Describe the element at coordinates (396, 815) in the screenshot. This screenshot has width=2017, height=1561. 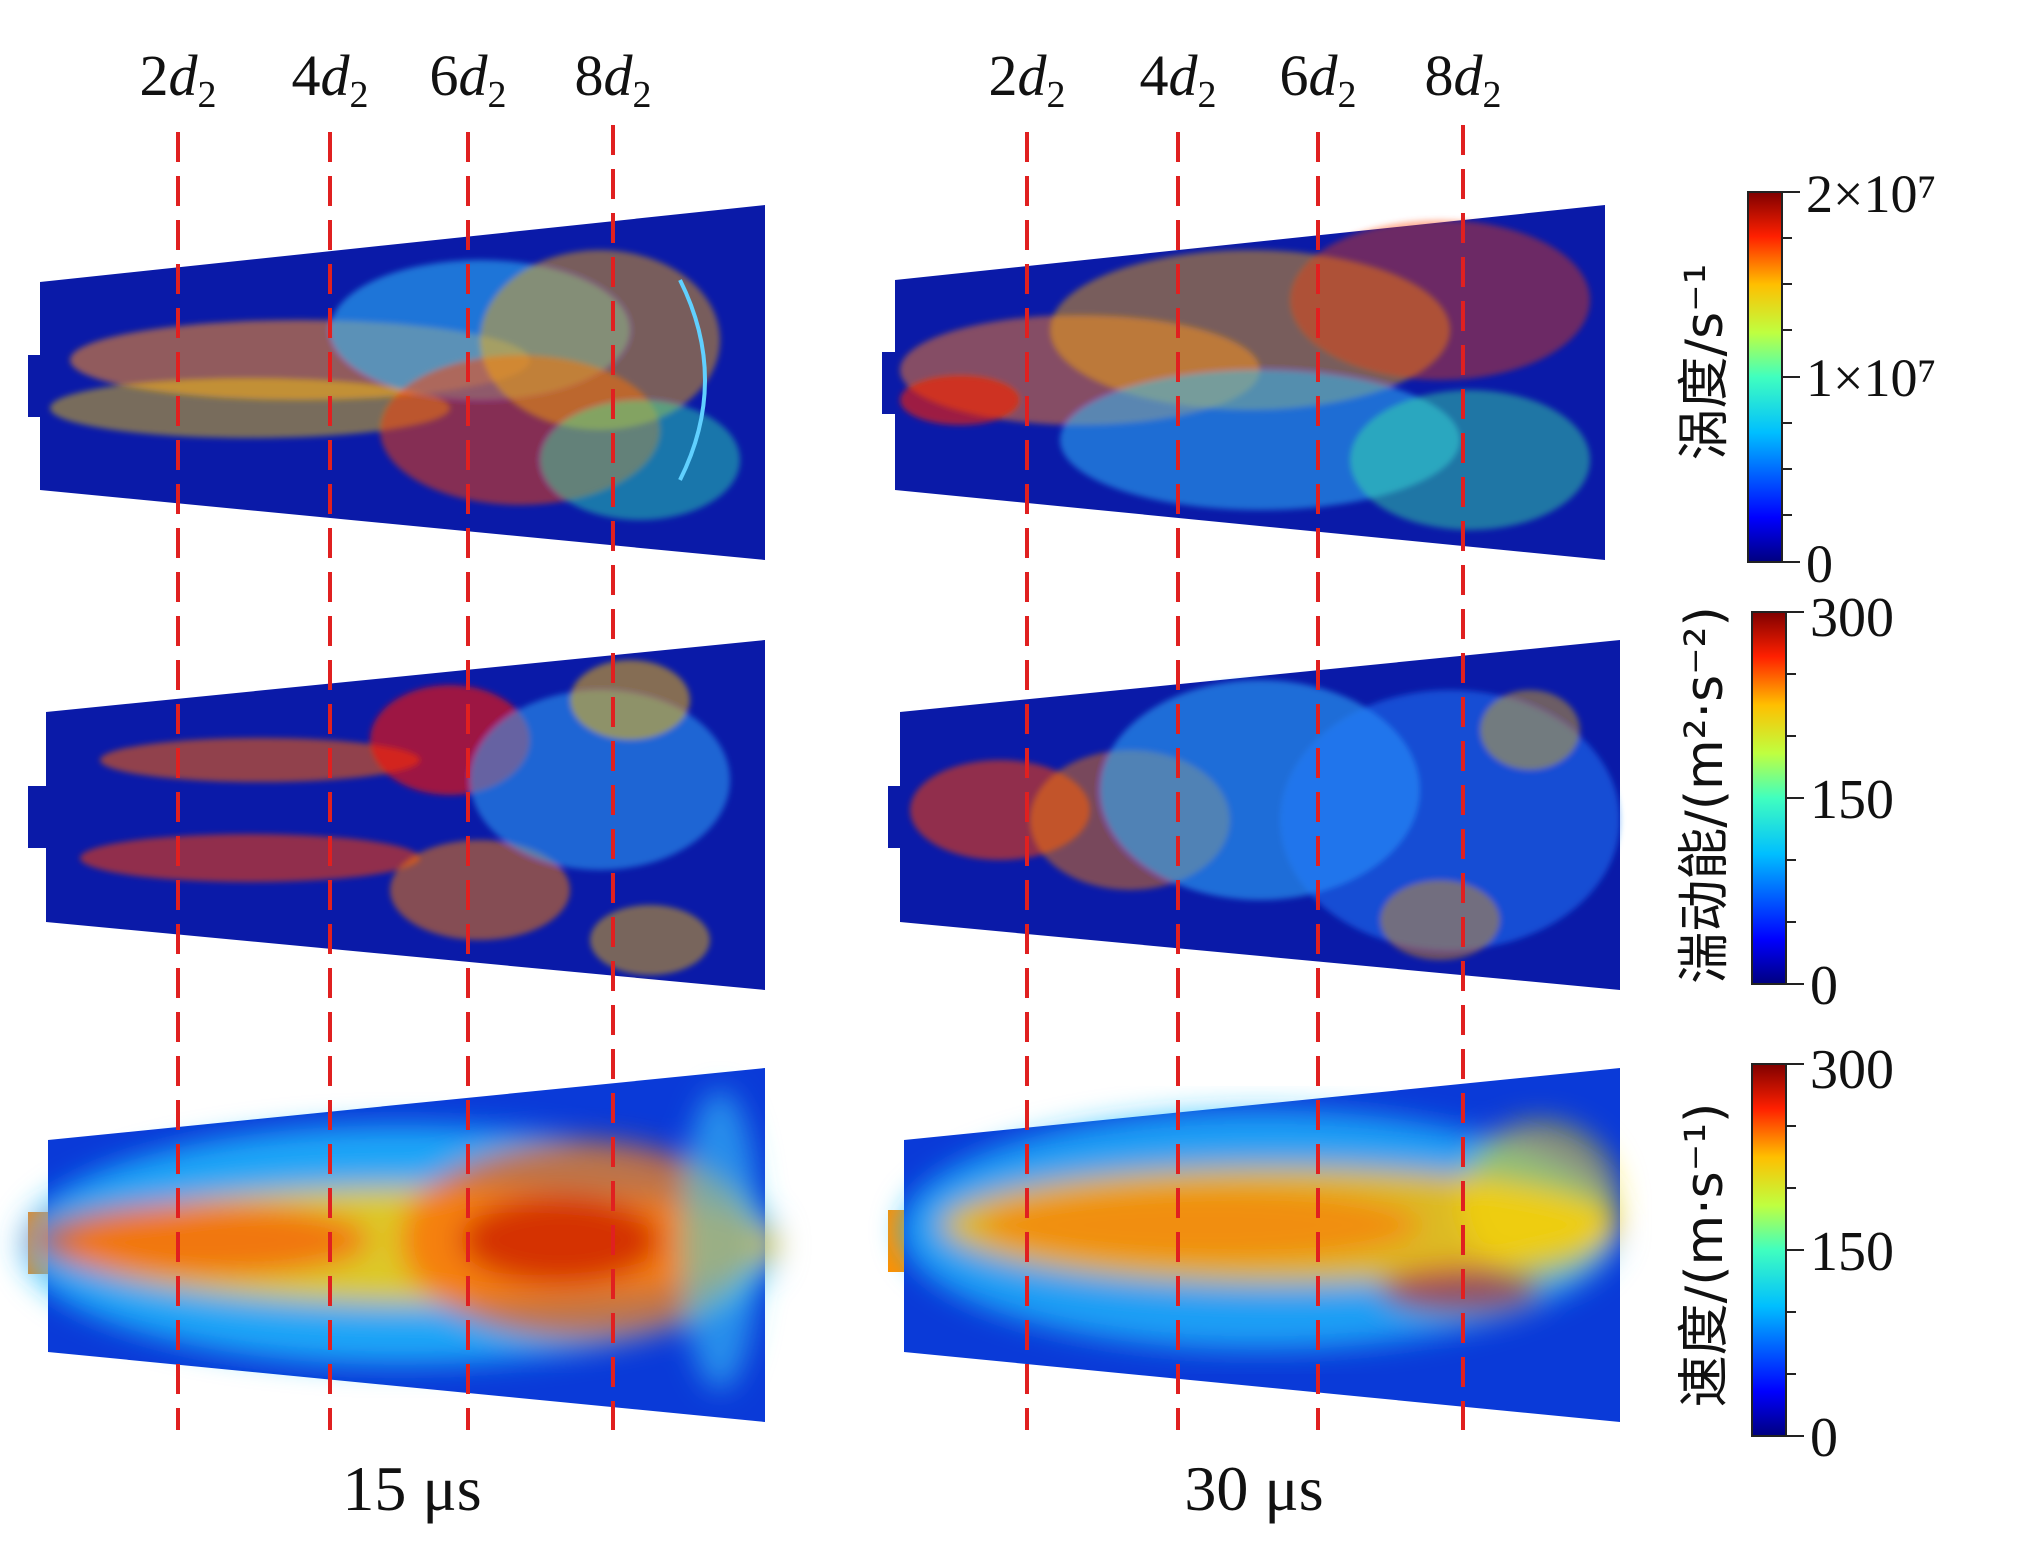
I see `tke-field-15us` at that location.